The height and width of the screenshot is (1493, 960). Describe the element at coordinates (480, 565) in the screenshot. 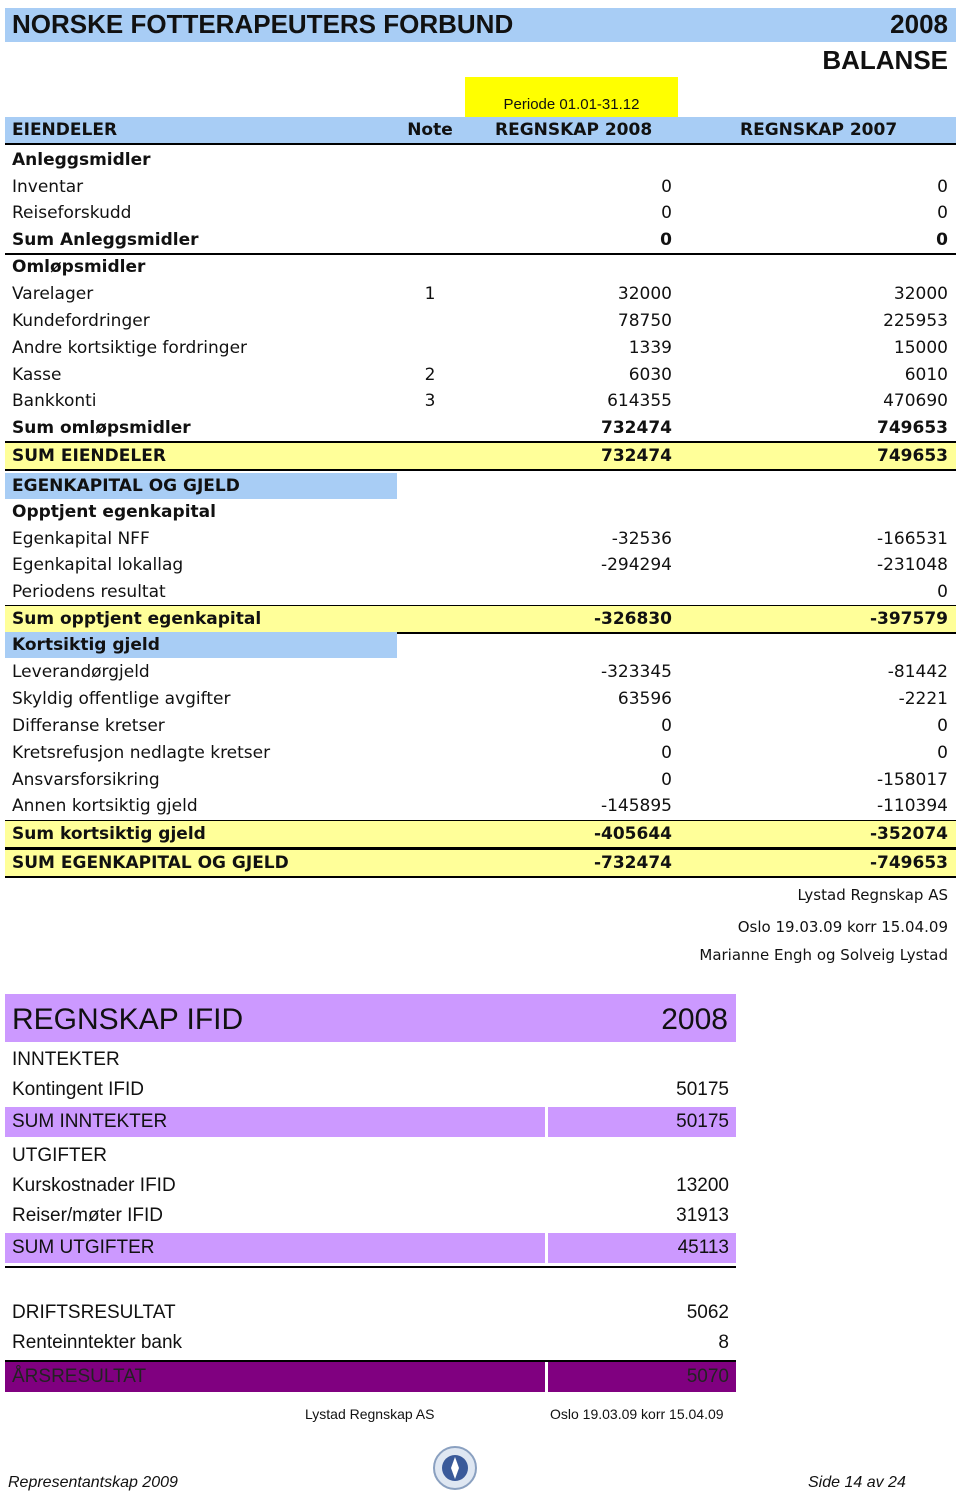

I see `balance-row: Egenkapital lokallag -294294 -231048` at that location.